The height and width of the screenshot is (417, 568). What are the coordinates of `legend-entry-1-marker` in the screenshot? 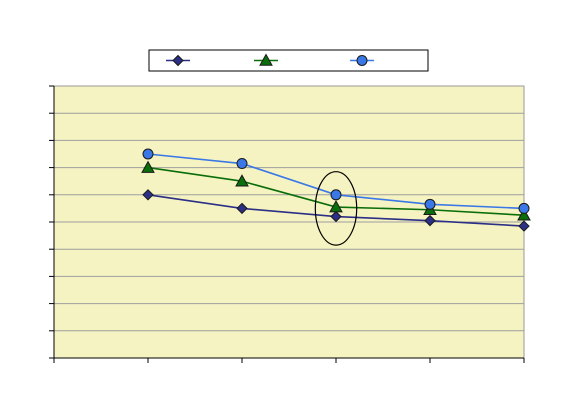 It's located at (178, 60).